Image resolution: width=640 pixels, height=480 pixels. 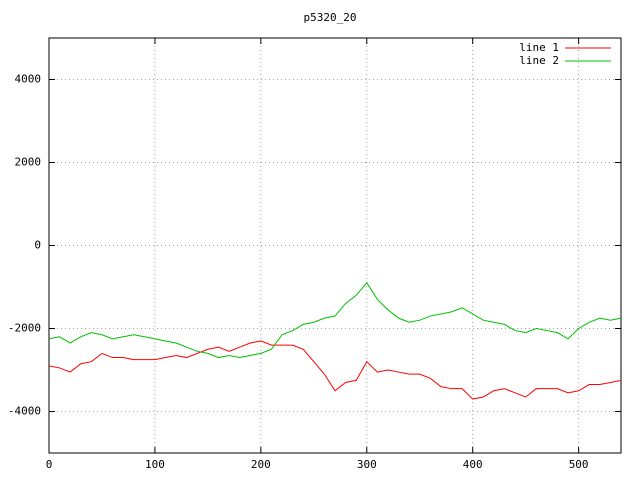 I want to click on x-tick-label: 200, so click(x=261, y=464).